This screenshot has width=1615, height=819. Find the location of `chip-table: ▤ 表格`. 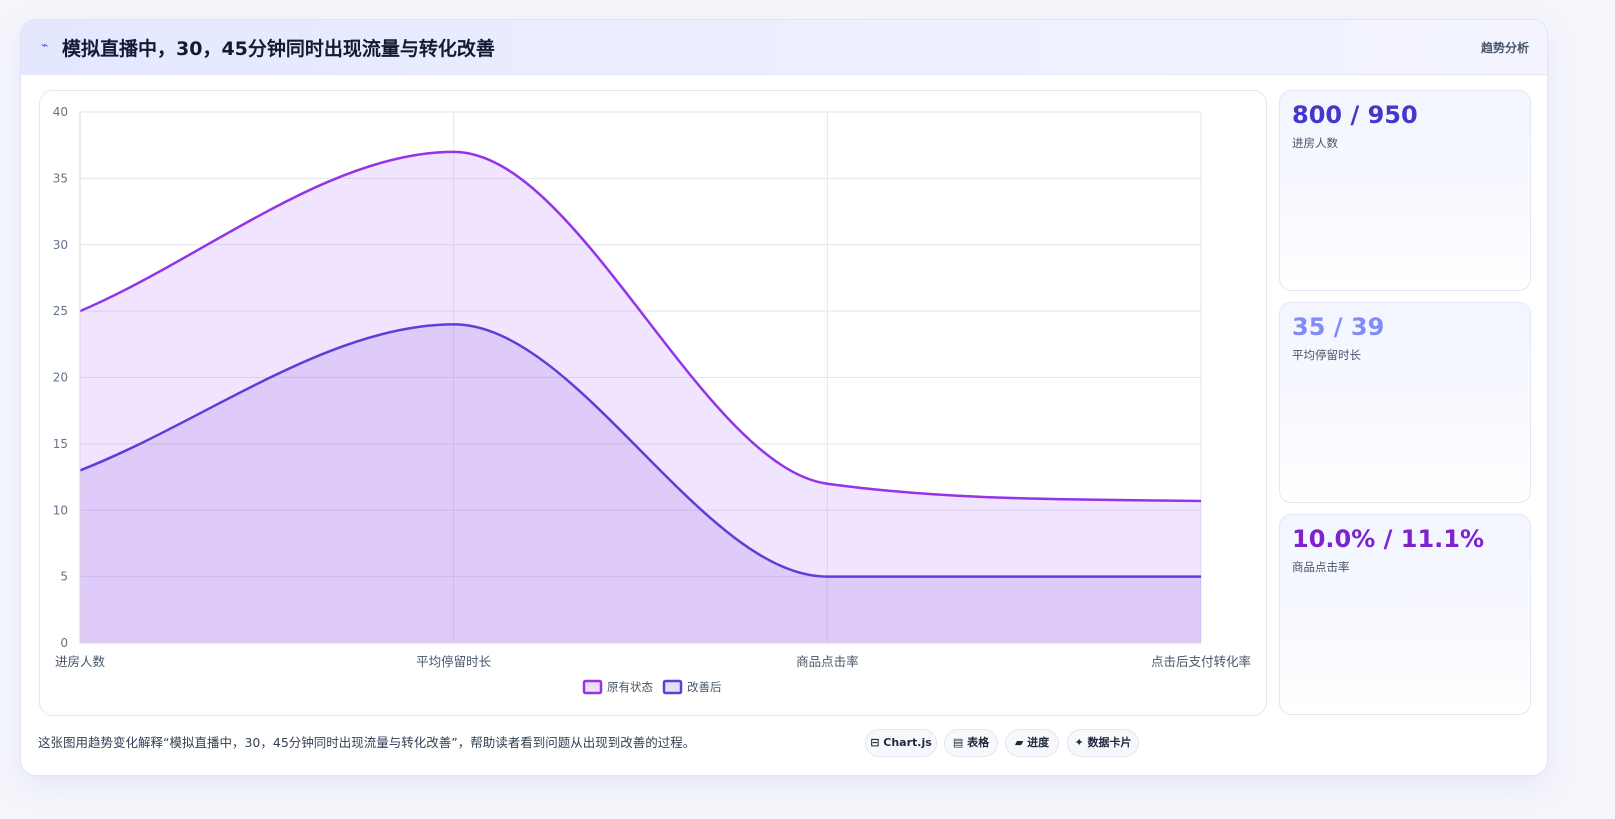

chip-table: ▤ 表格 is located at coordinates (971, 743).